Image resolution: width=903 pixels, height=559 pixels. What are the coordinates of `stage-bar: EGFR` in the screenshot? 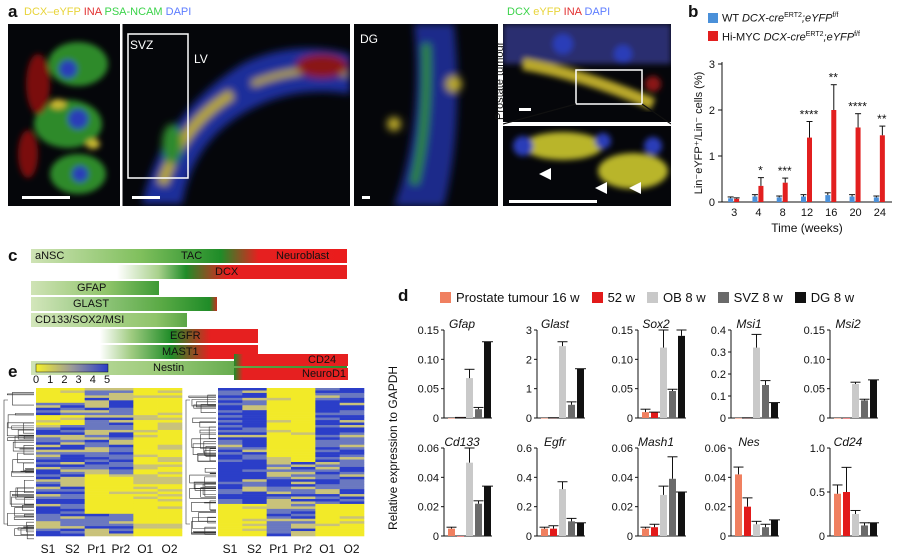 It's located at (179, 336).